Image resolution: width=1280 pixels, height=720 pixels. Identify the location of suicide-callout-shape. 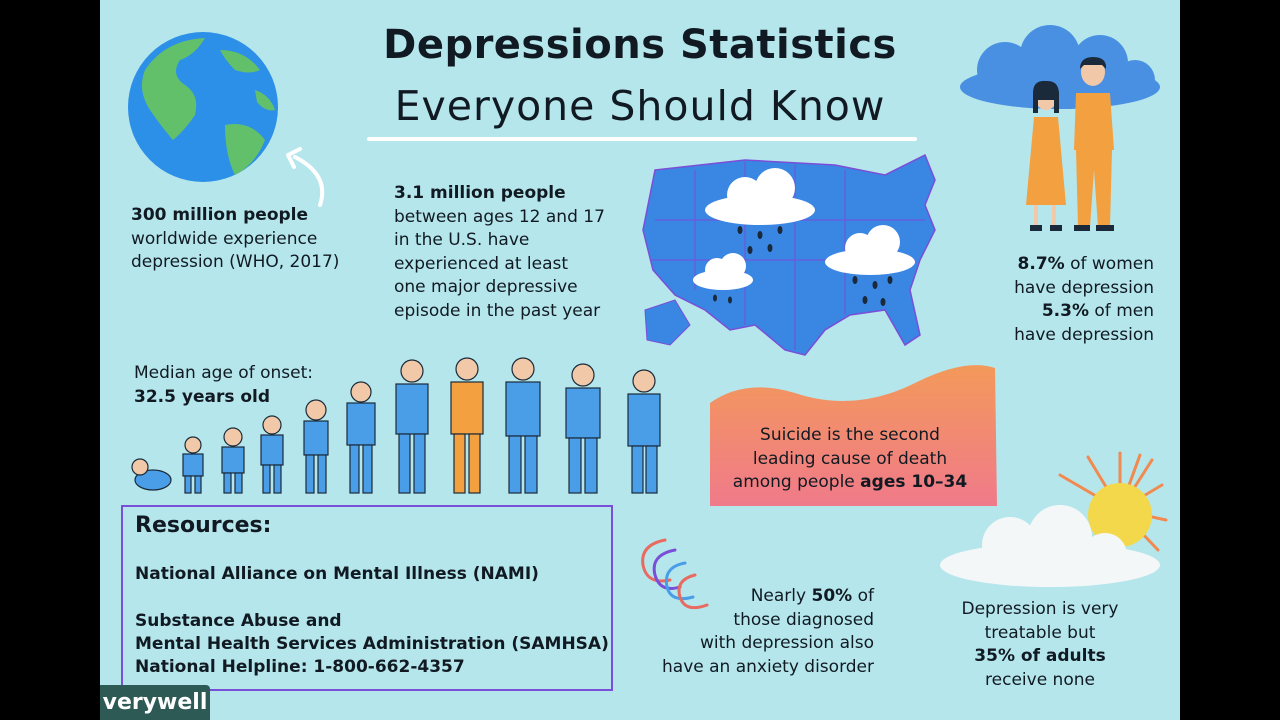
(853, 435).